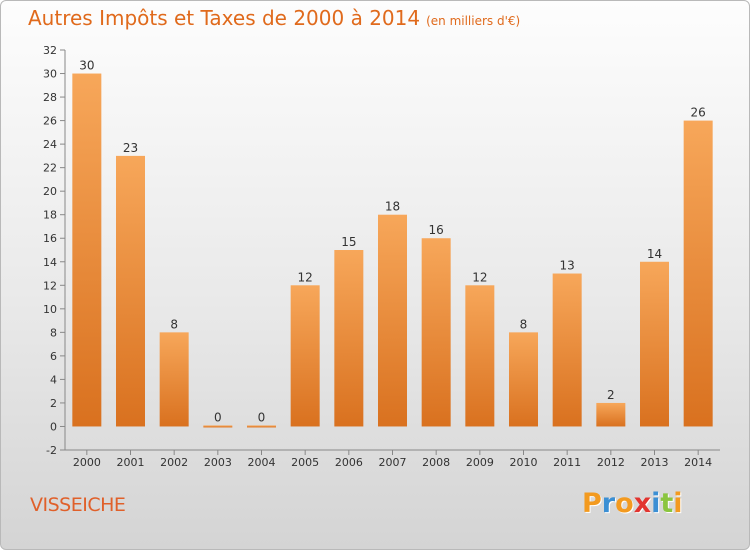 This screenshot has height=550, width=750. What do you see at coordinates (611, 395) in the screenshot?
I see `data-label-2012: 2` at bounding box center [611, 395].